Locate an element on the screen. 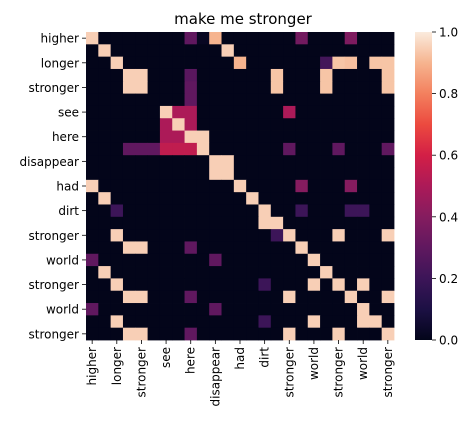  y-tick-label: stronger is located at coordinates (53, 236).